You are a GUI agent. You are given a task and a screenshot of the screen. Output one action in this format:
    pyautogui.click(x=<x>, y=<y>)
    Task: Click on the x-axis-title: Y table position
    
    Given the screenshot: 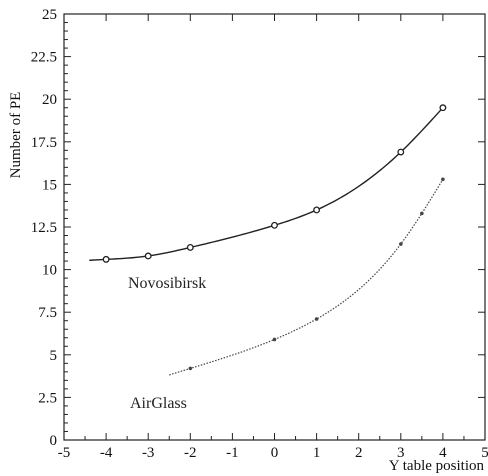 What is the action you would take?
    pyautogui.click(x=437, y=466)
    